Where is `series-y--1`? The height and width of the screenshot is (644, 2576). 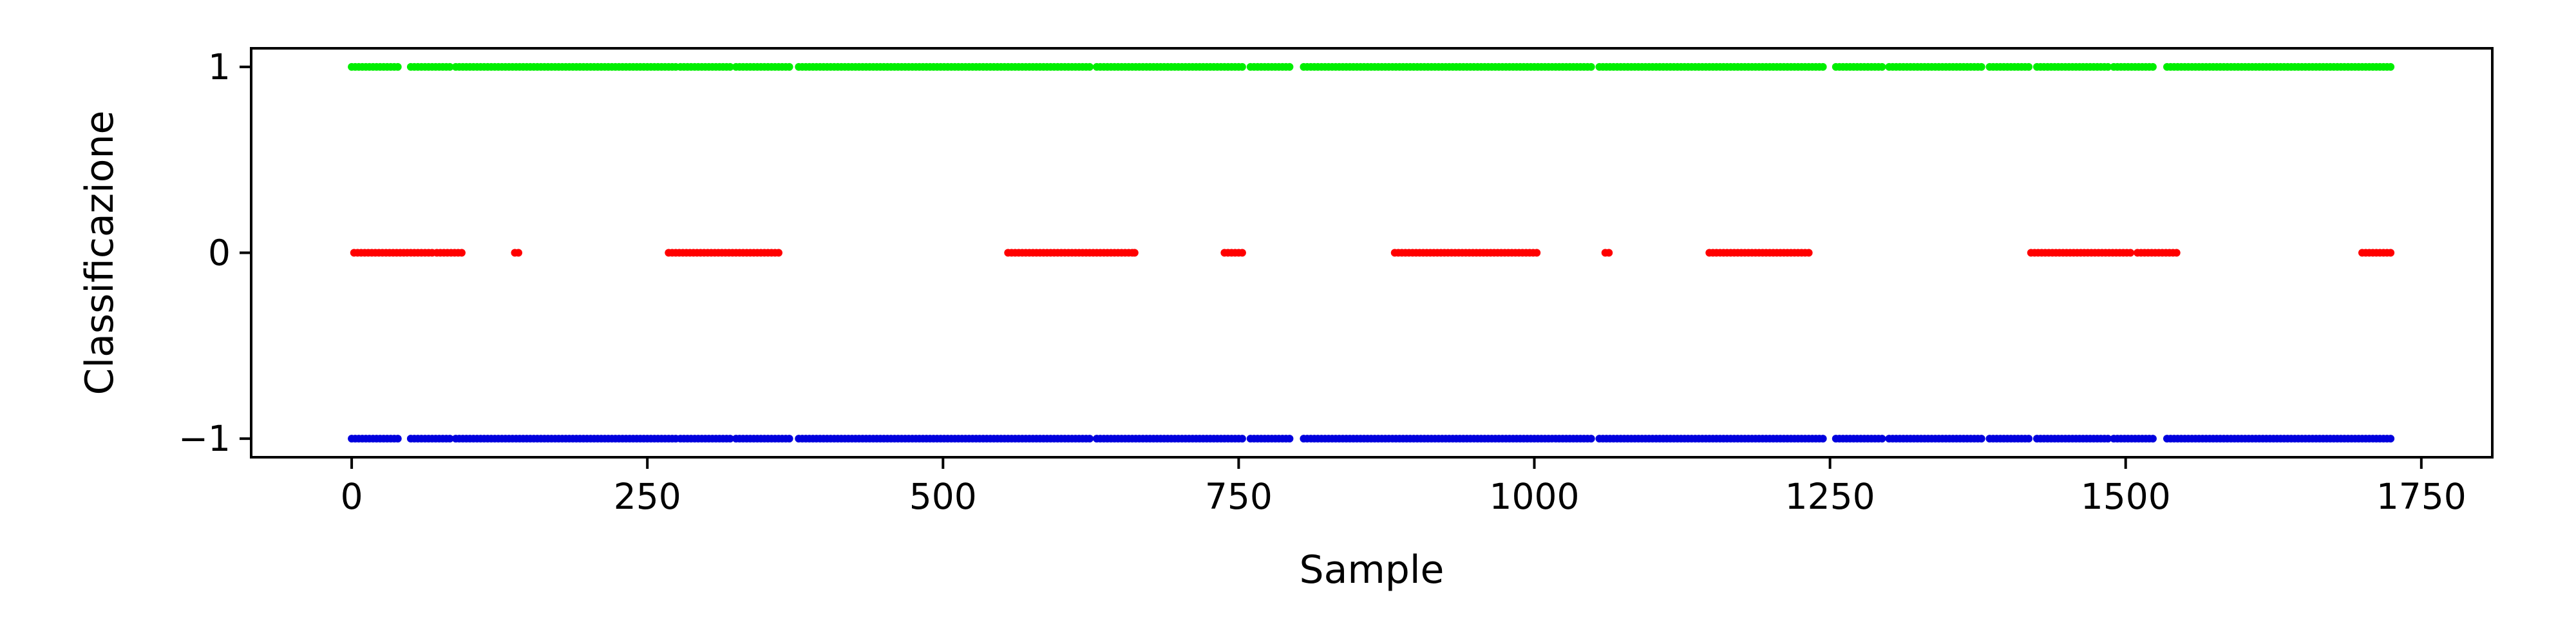 series-y--1 is located at coordinates (1372, 439).